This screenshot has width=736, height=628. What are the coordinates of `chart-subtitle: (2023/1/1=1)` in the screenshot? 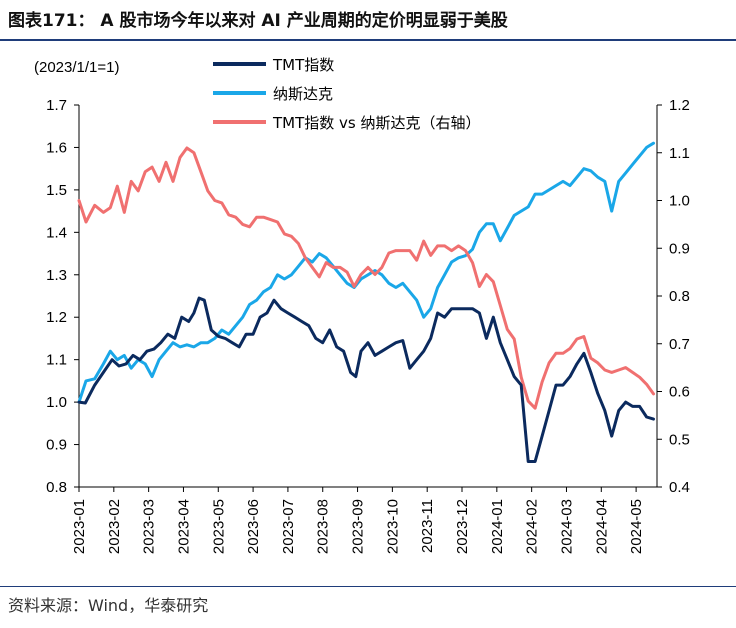 It's located at (76, 67).